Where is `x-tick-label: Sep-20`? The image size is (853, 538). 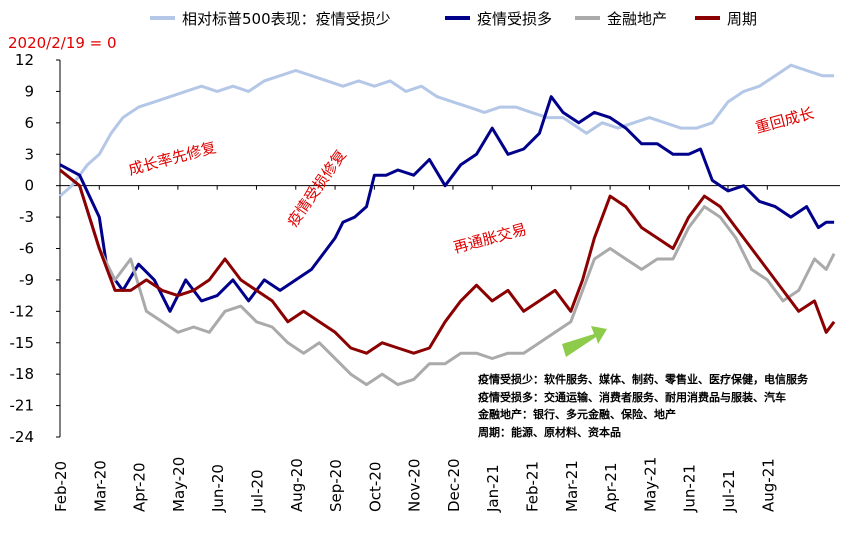
x-tick-label: Sep-20 is located at coordinates (336, 485).